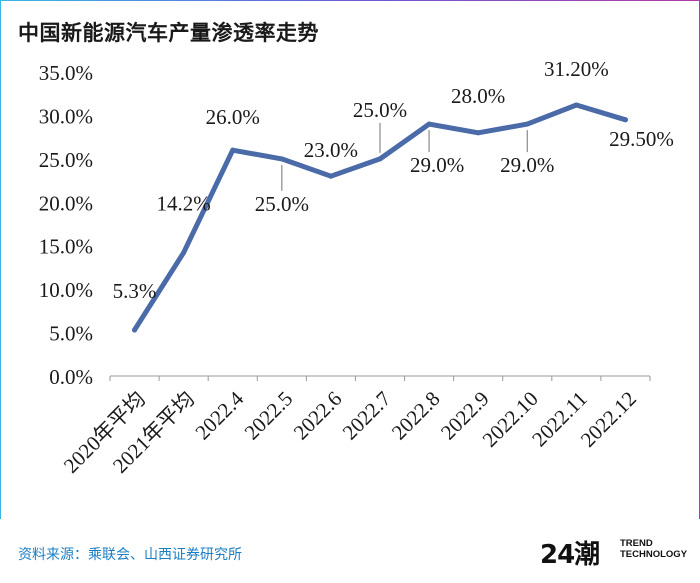 The height and width of the screenshot is (583, 700). What do you see at coordinates (130, 555) in the screenshot?
I see `source-note: 资料来源：乘联会、山西证券研究所` at bounding box center [130, 555].